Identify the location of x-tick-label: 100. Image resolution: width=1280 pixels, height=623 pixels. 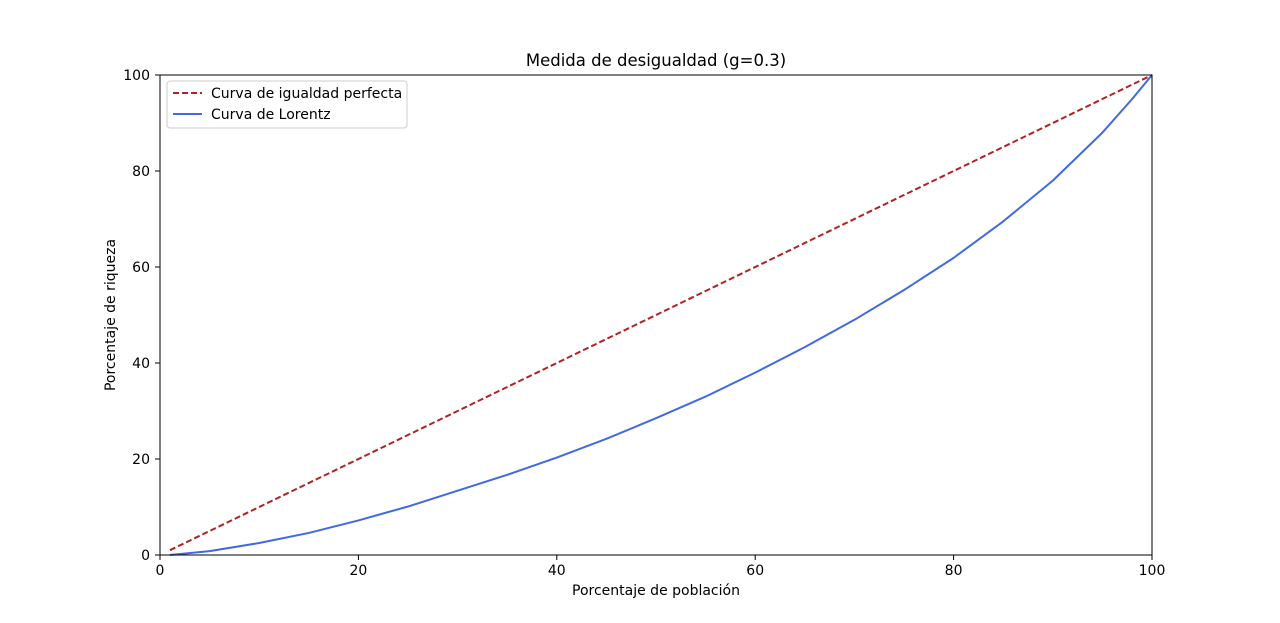
(1152, 571).